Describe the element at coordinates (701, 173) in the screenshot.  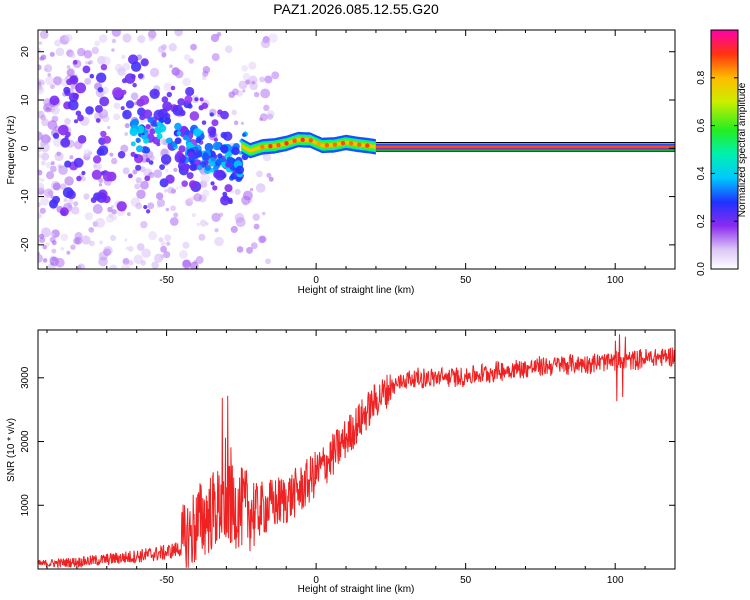
I see `colorbar-tick-label-0.4: 0.4` at that location.